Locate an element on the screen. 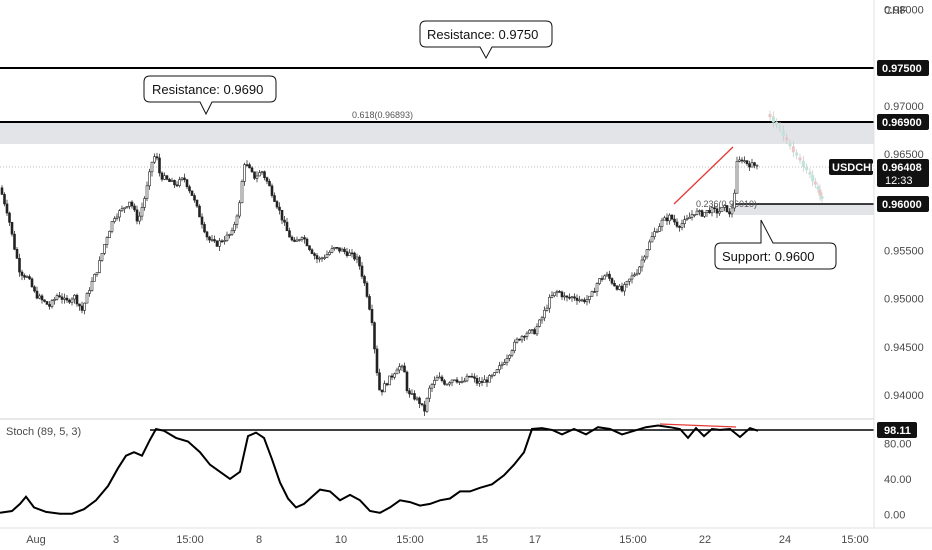 This screenshot has height=550, width=932. level-tag-0.96900: 0.96900 is located at coordinates (903, 122).